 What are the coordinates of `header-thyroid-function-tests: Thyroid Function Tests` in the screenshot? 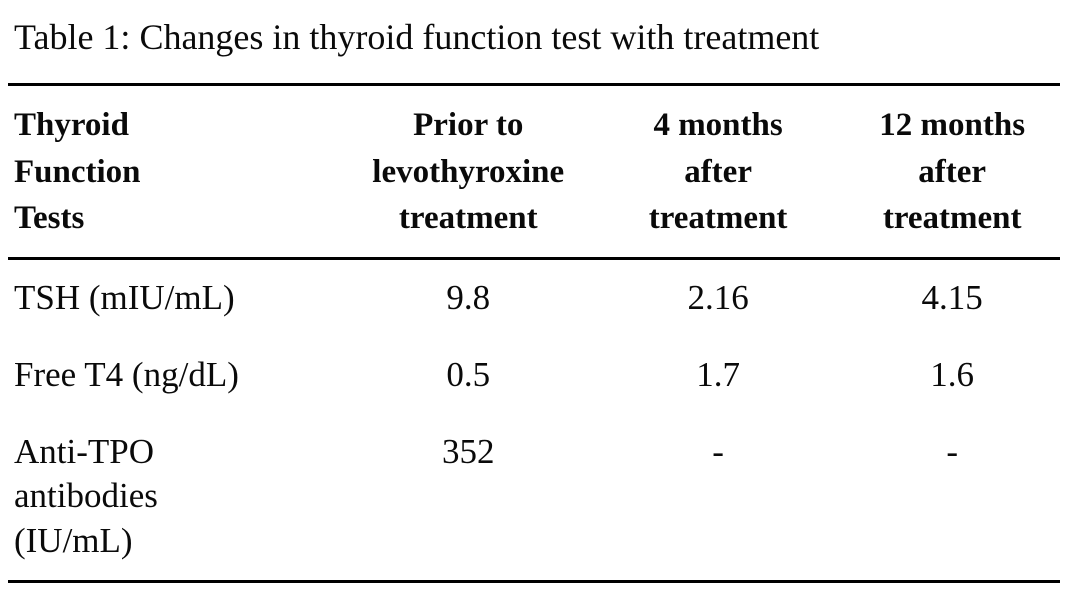 It's located at (176, 172).